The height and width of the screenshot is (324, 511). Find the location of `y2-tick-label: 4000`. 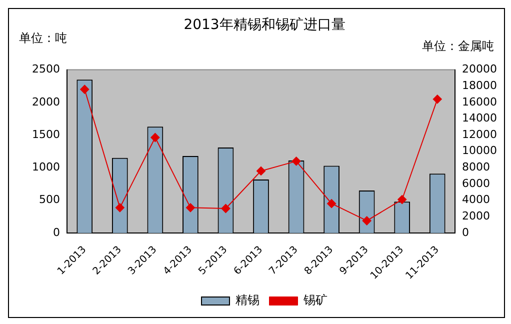

y2-tick-label: 4000 is located at coordinates (476, 199).